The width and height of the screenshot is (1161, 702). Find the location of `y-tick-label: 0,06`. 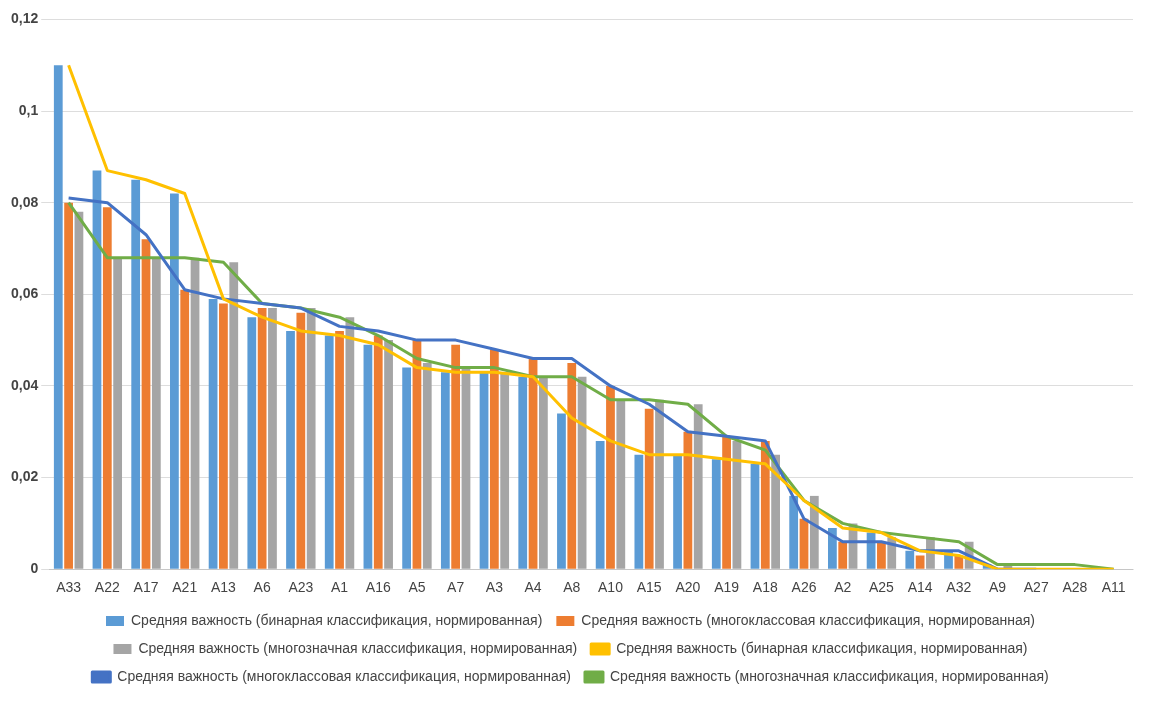

y-tick-label: 0,06 is located at coordinates (25, 293).